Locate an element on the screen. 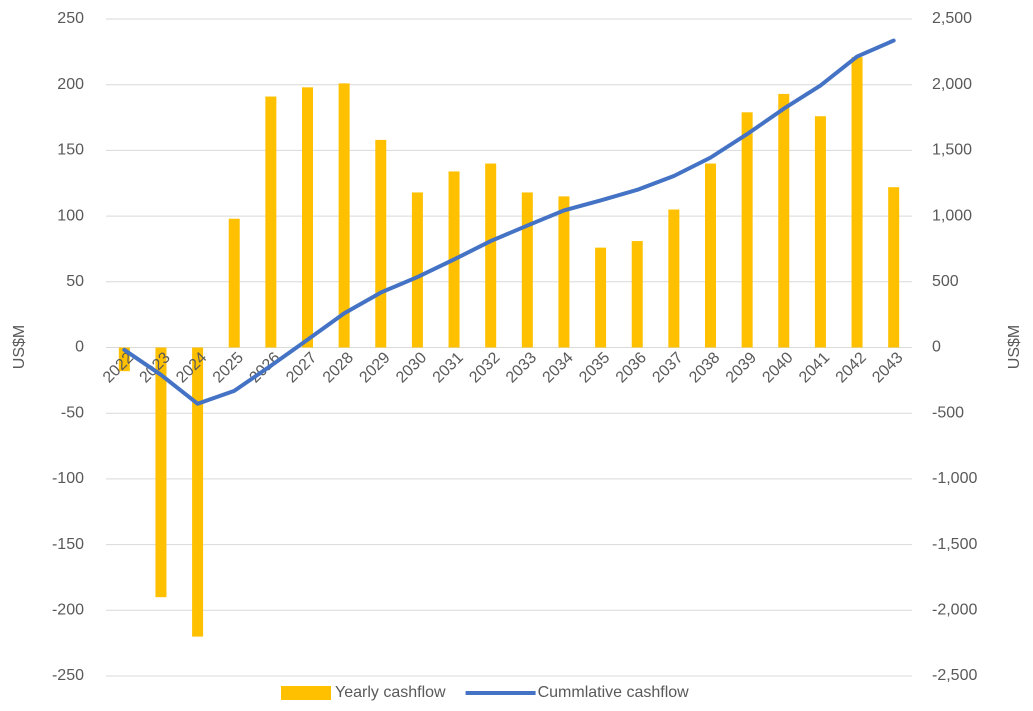 This screenshot has height=711, width=1033. y-tick-label: 150 is located at coordinates (70, 150).